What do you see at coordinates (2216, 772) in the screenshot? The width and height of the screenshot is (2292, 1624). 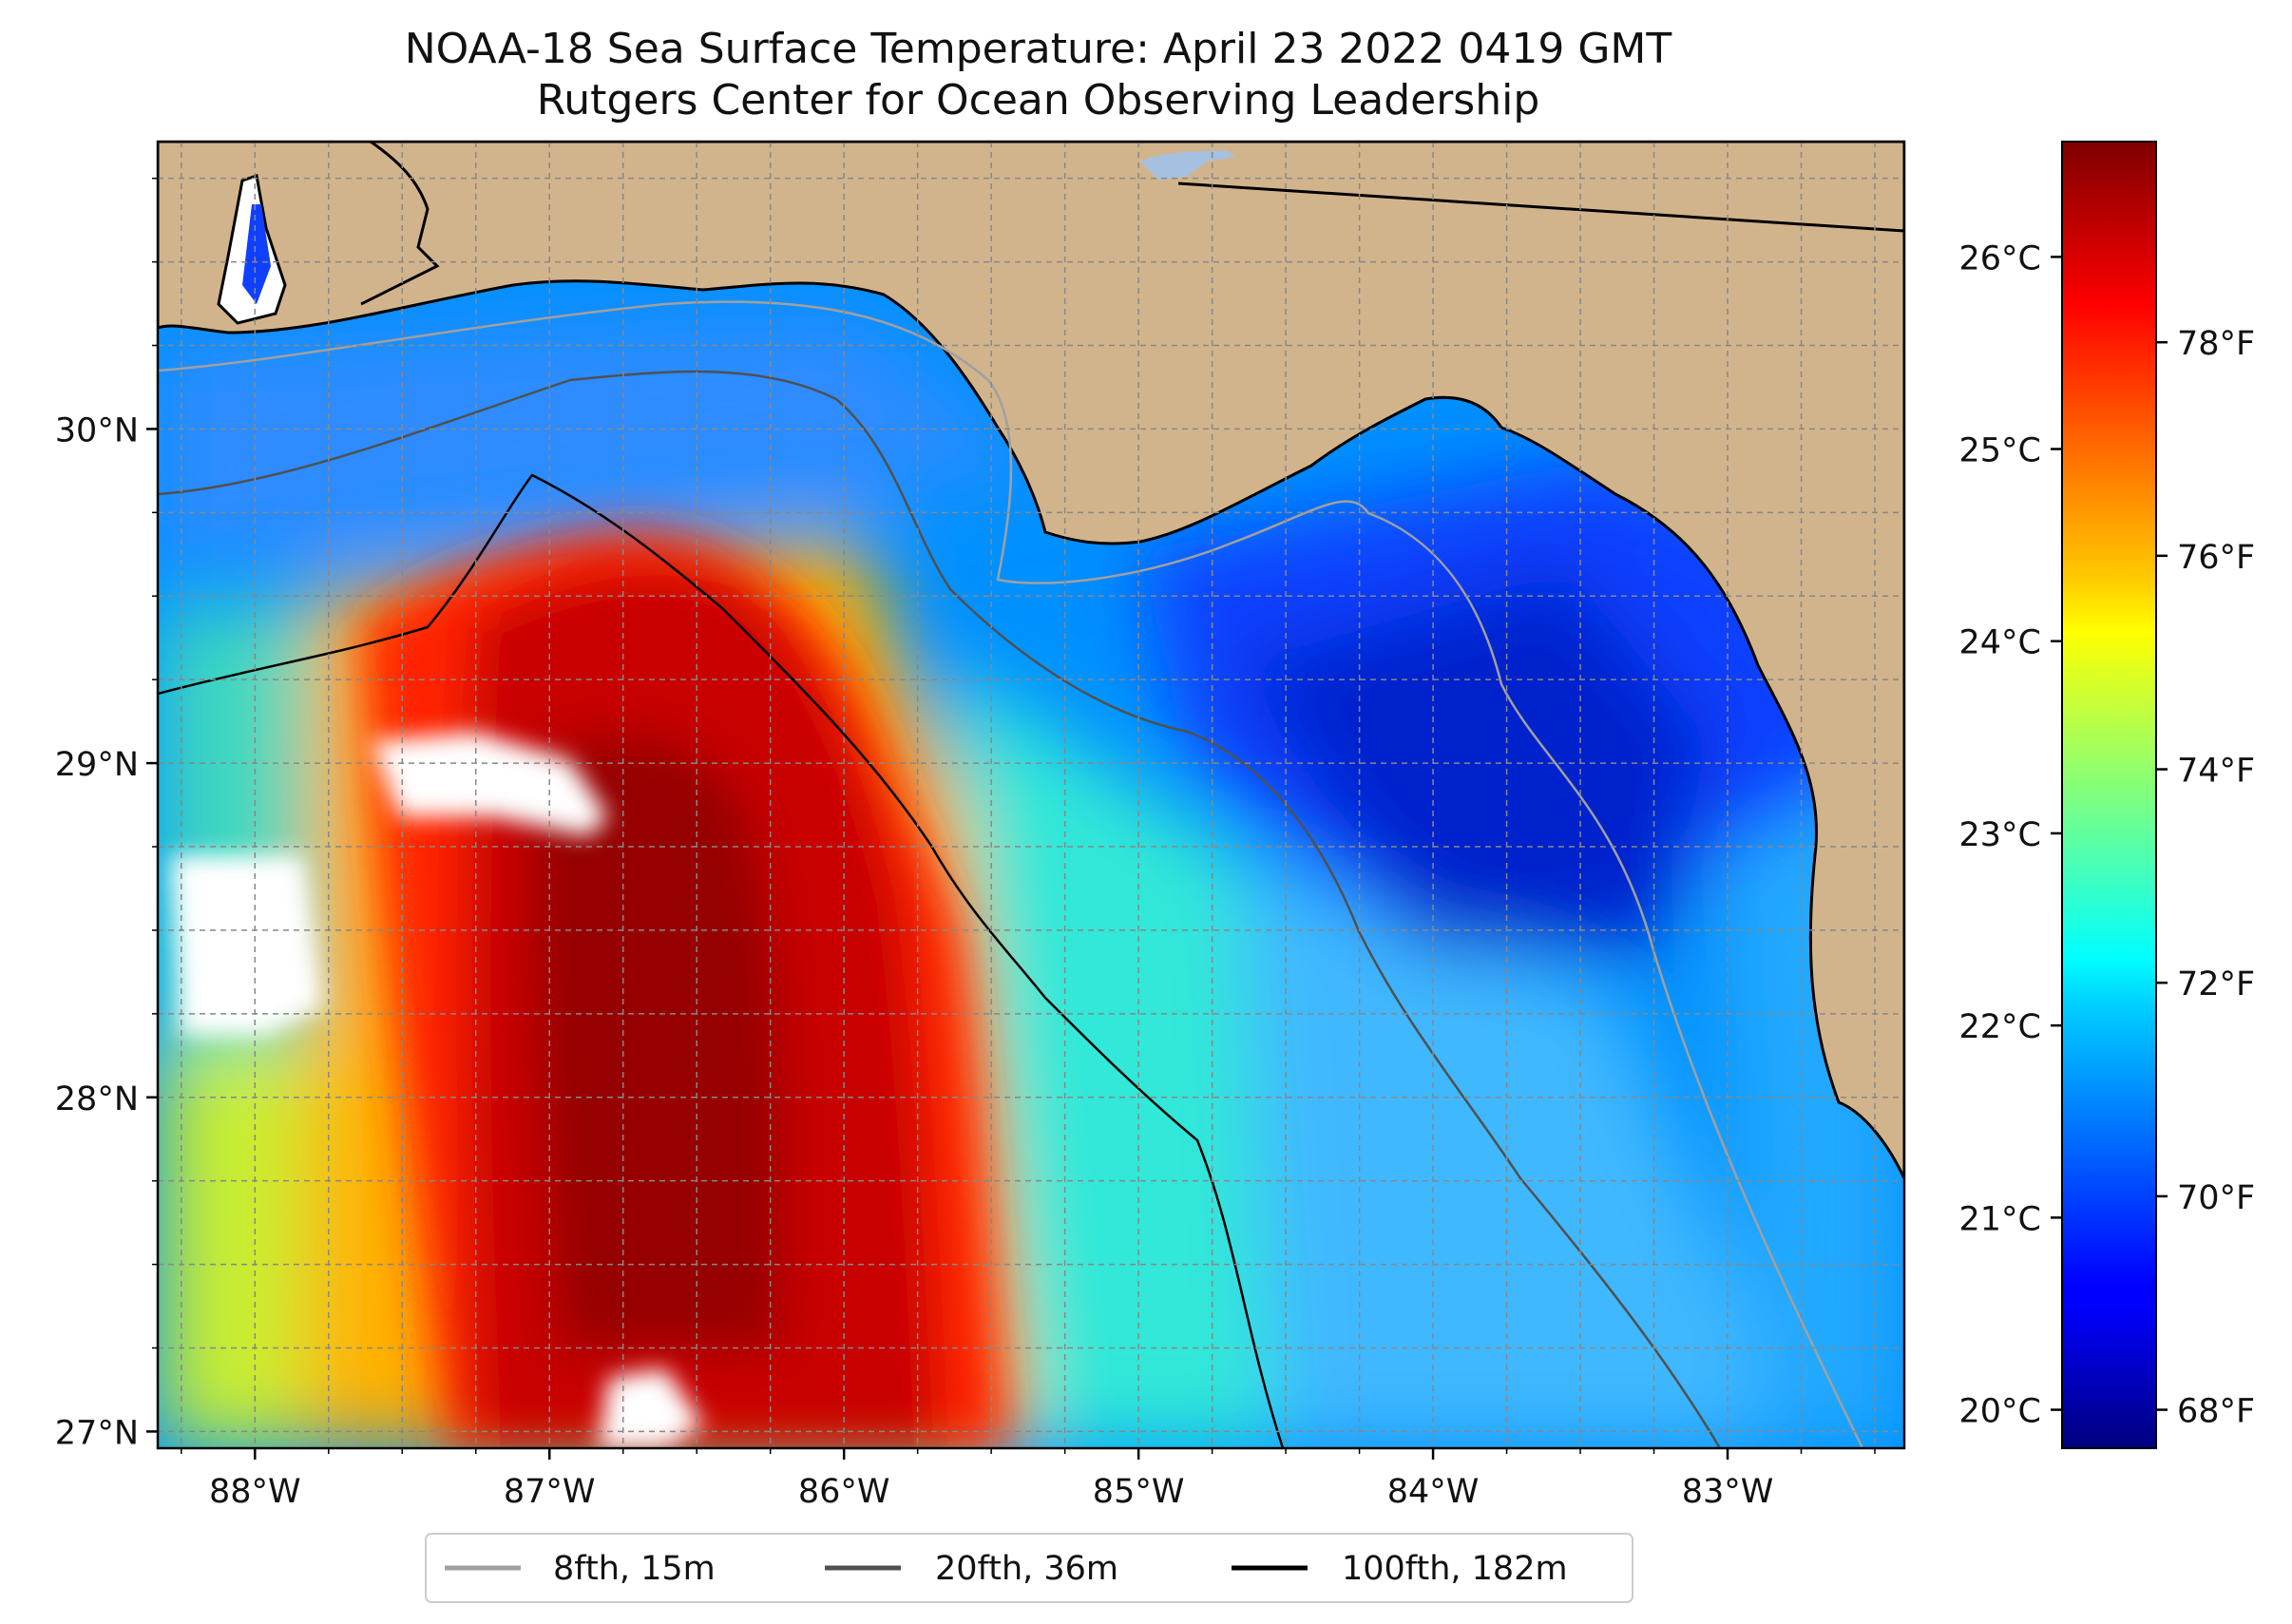 I see `fahrenheit-tick-label: 74°F` at bounding box center [2216, 772].